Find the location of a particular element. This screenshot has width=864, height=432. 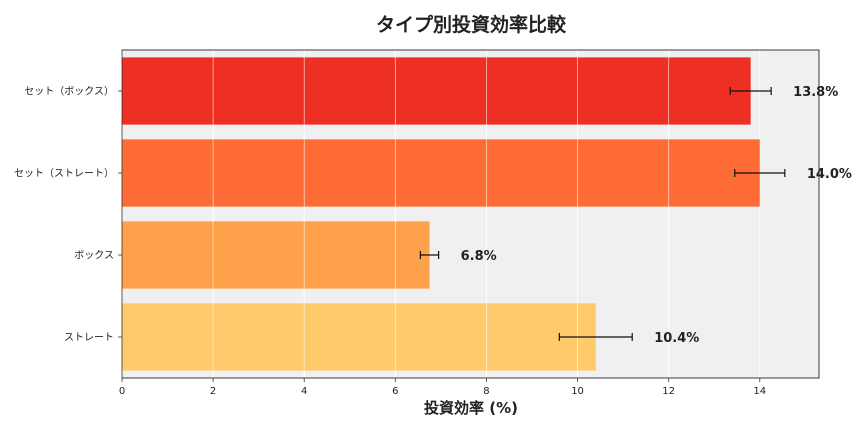

x-tick-label: 2 is located at coordinates (213, 391).